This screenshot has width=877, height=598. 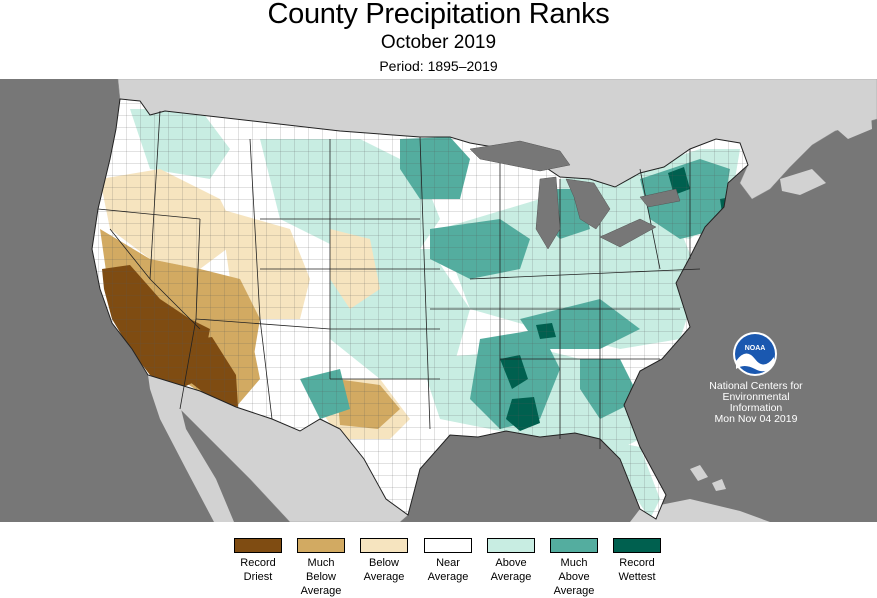 I want to click on newfoundland, so click(x=851, y=118).